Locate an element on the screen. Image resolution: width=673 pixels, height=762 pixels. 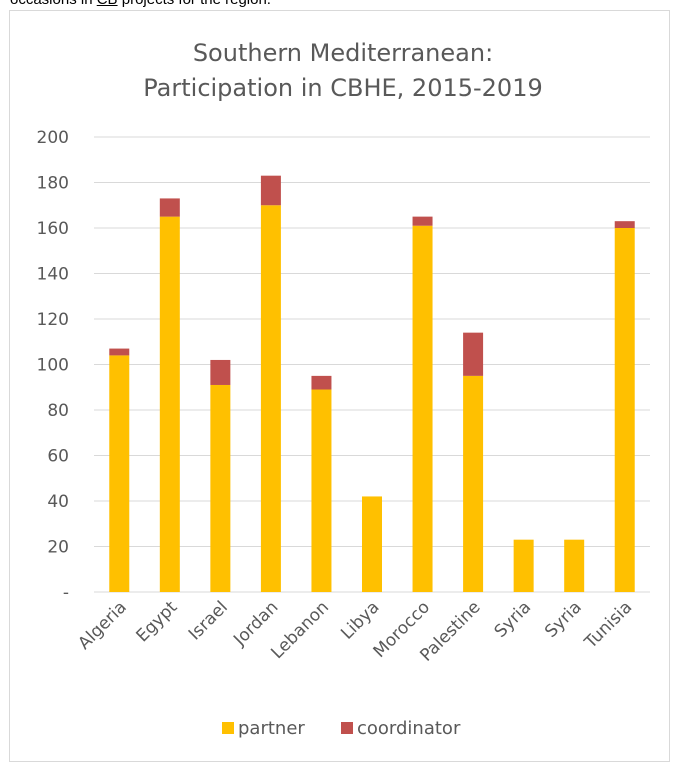
legend-label-partner: partner is located at coordinates (271, 728).